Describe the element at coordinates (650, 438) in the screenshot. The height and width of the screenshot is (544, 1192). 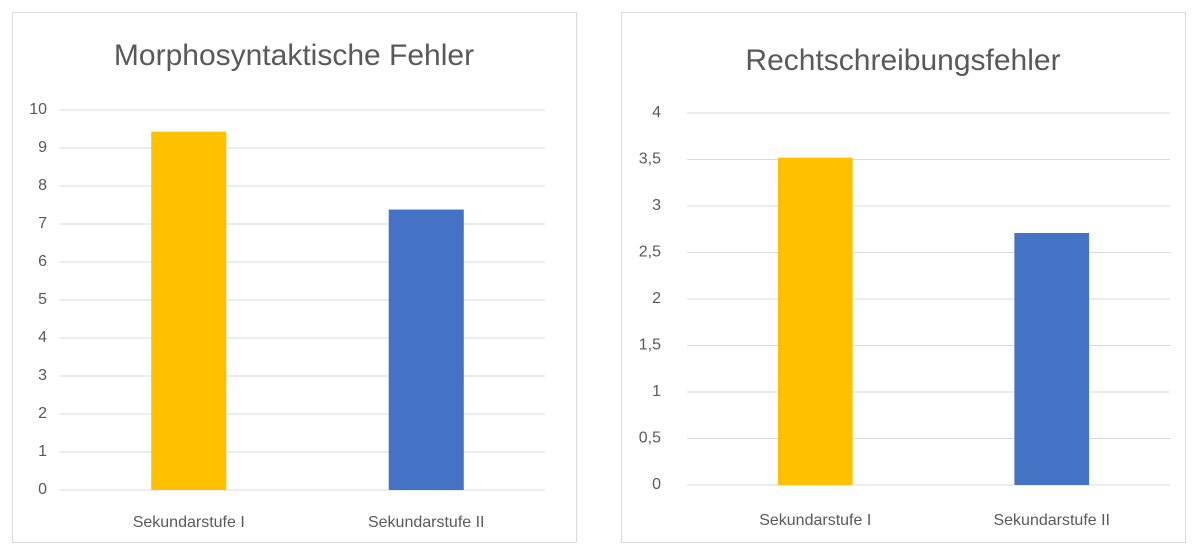
I see `y-tick-label: 0,5` at that location.